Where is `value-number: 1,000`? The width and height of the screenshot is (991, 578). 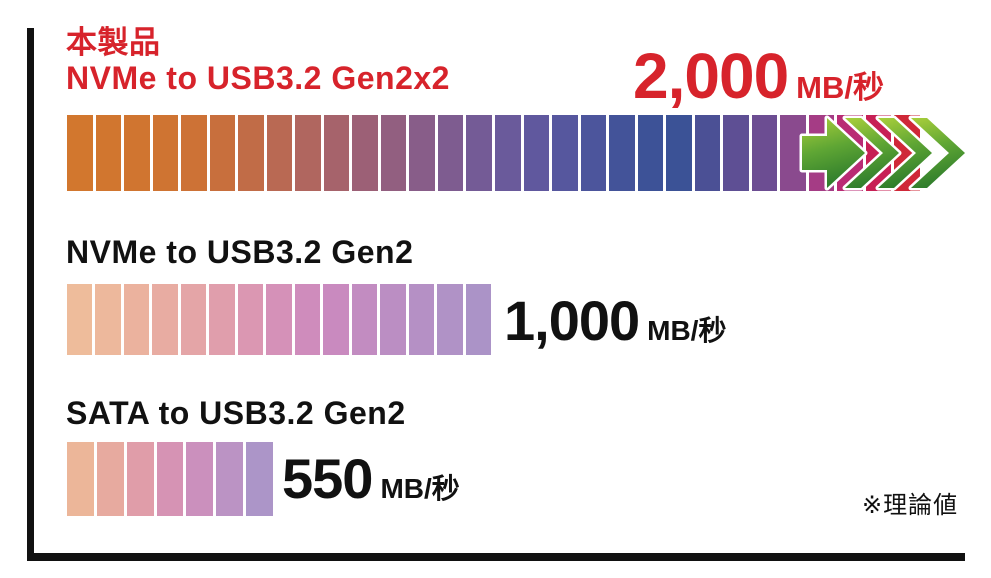
value-number: 1,000 is located at coordinates (572, 320).